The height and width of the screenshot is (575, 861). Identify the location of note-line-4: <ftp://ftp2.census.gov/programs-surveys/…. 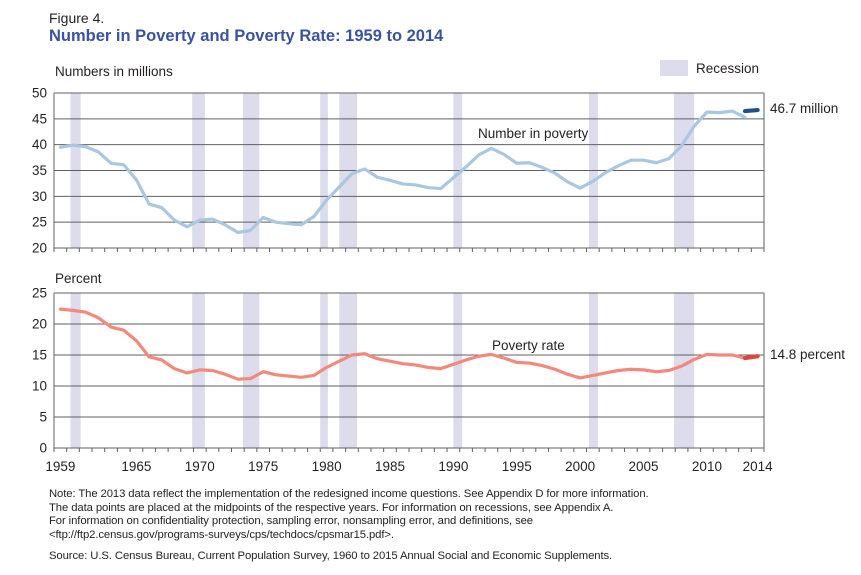
(221, 534).